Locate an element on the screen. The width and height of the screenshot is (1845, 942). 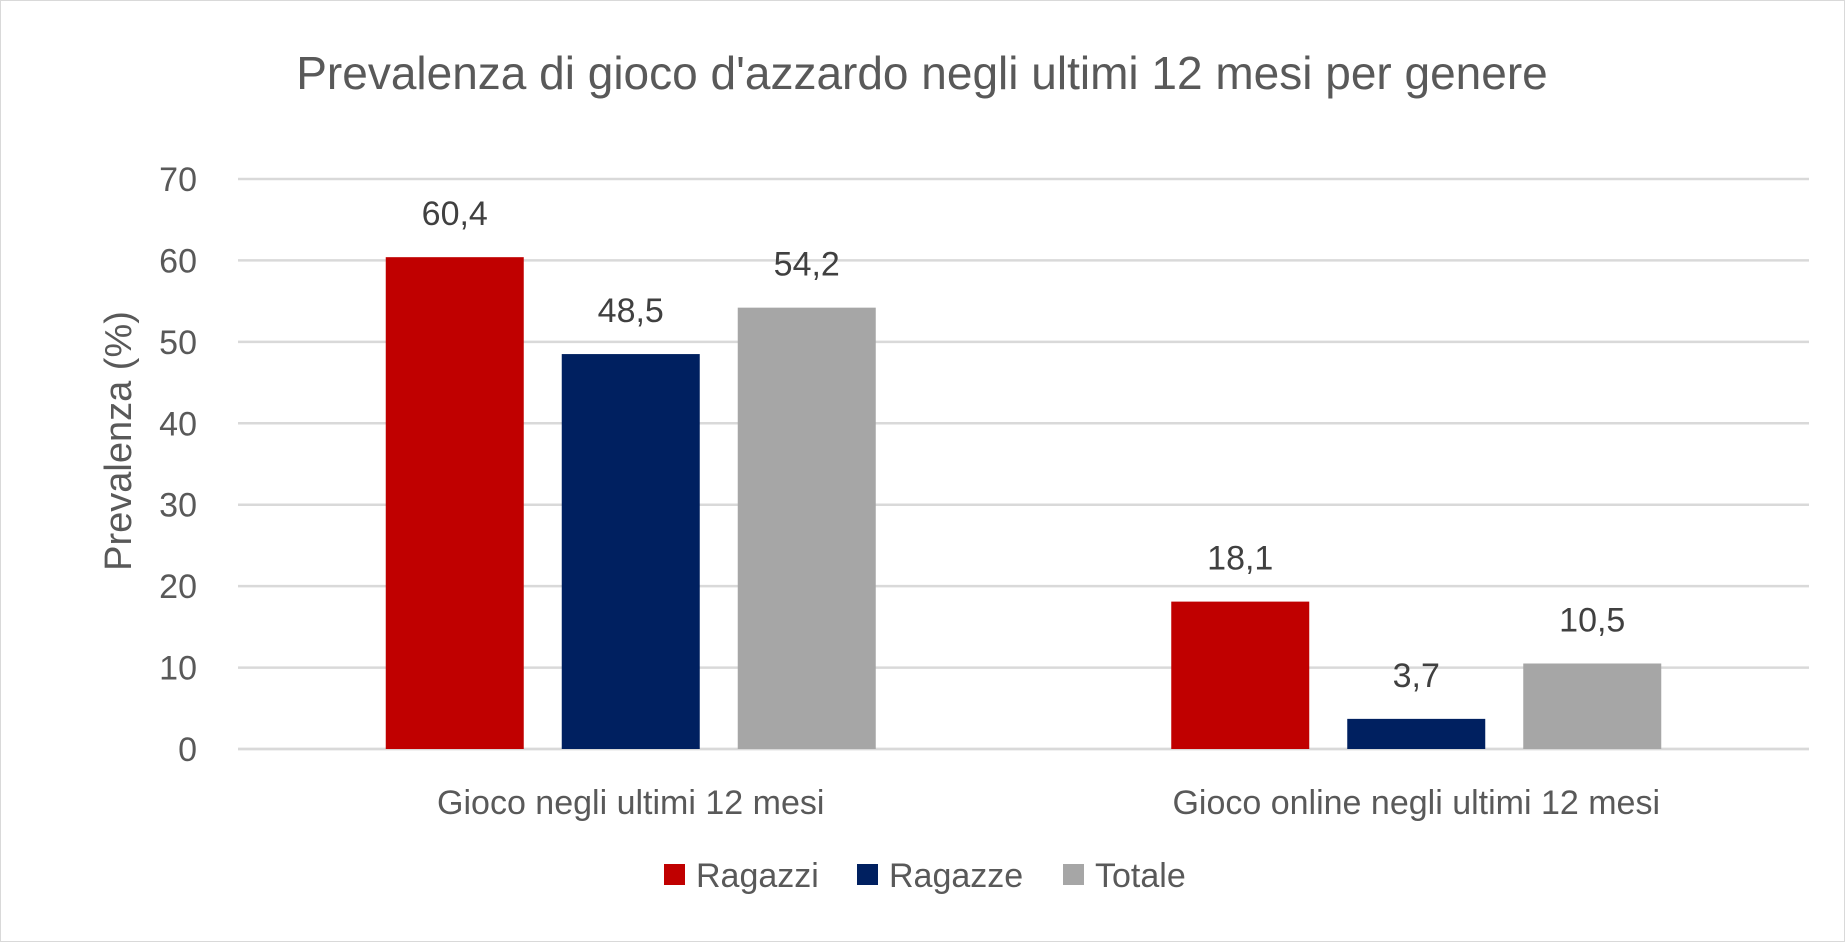
data-label: 18,1 is located at coordinates (1240, 559).